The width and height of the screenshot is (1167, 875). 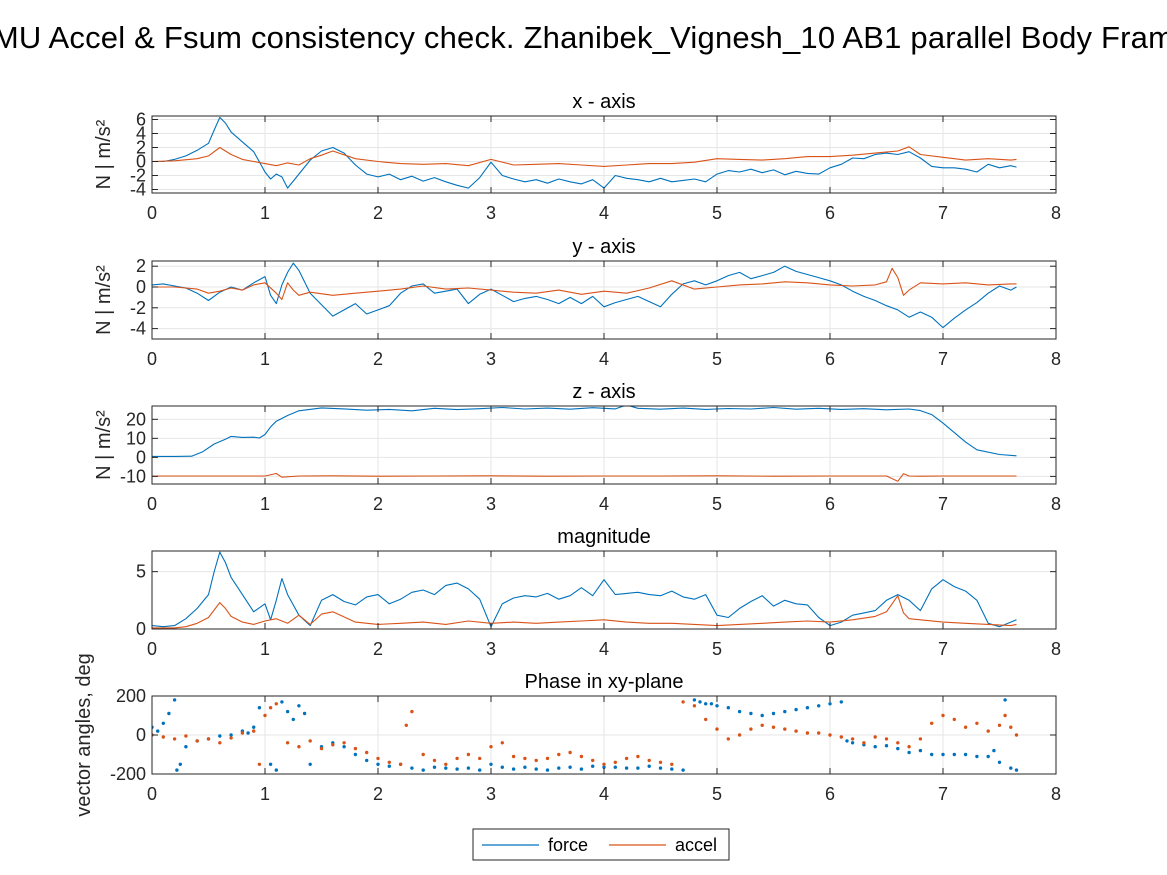 What do you see at coordinates (131, 696) in the screenshot?
I see `tick-label-y: 200` at bounding box center [131, 696].